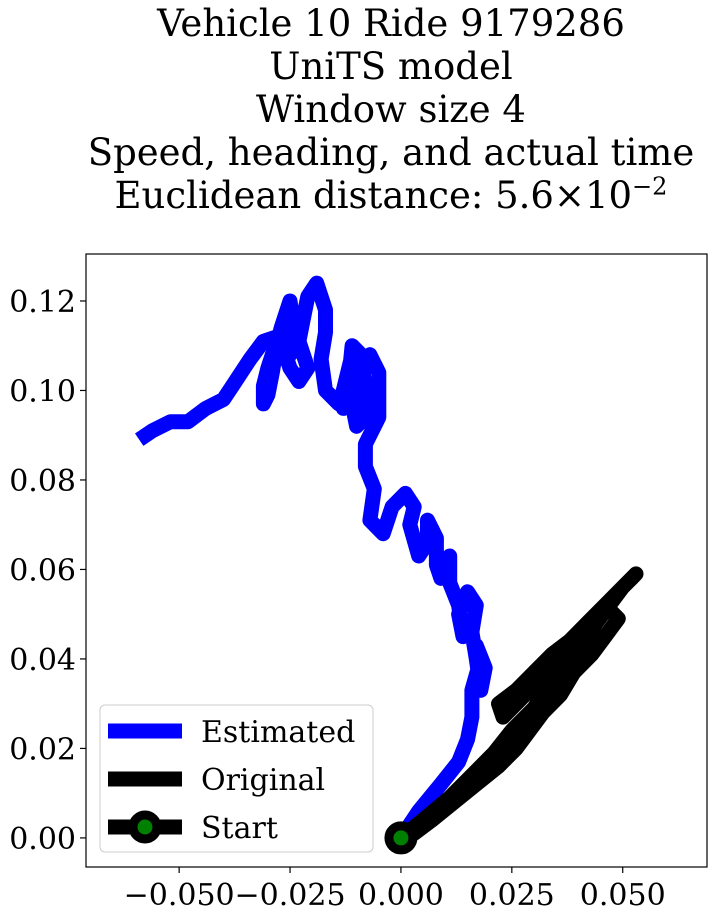  Describe the element at coordinates (520, 706) in the screenshot. I see `series-line-original` at that location.